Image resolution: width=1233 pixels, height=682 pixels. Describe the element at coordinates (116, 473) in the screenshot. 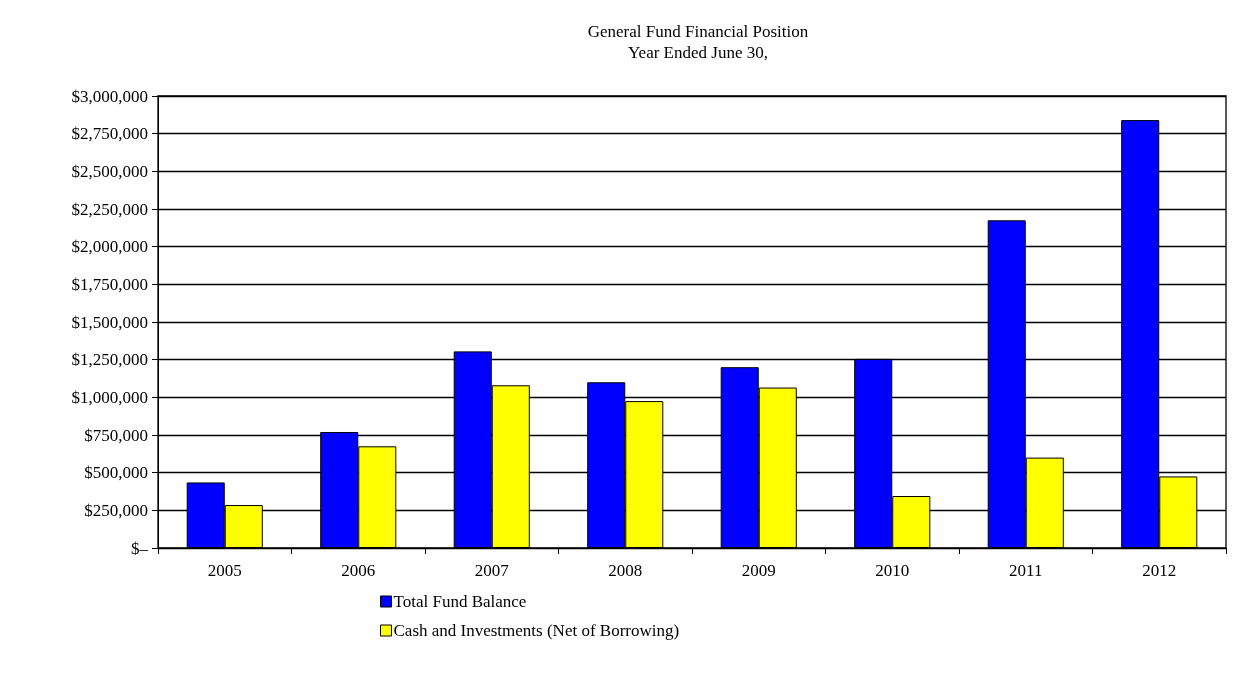

I see `y-tick-label: $500,000` at that location.